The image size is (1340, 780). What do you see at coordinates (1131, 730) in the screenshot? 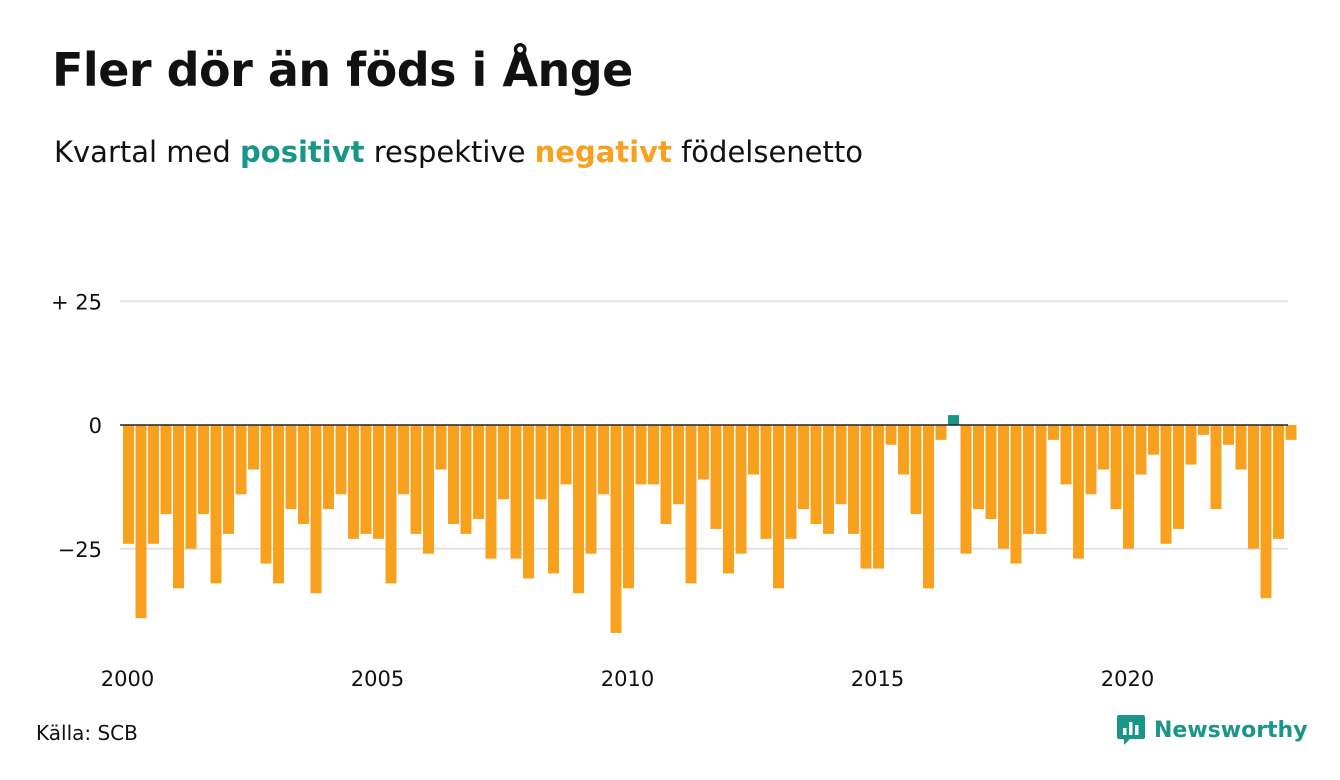
I see `newsworthy-logo-icon` at bounding box center [1131, 730].